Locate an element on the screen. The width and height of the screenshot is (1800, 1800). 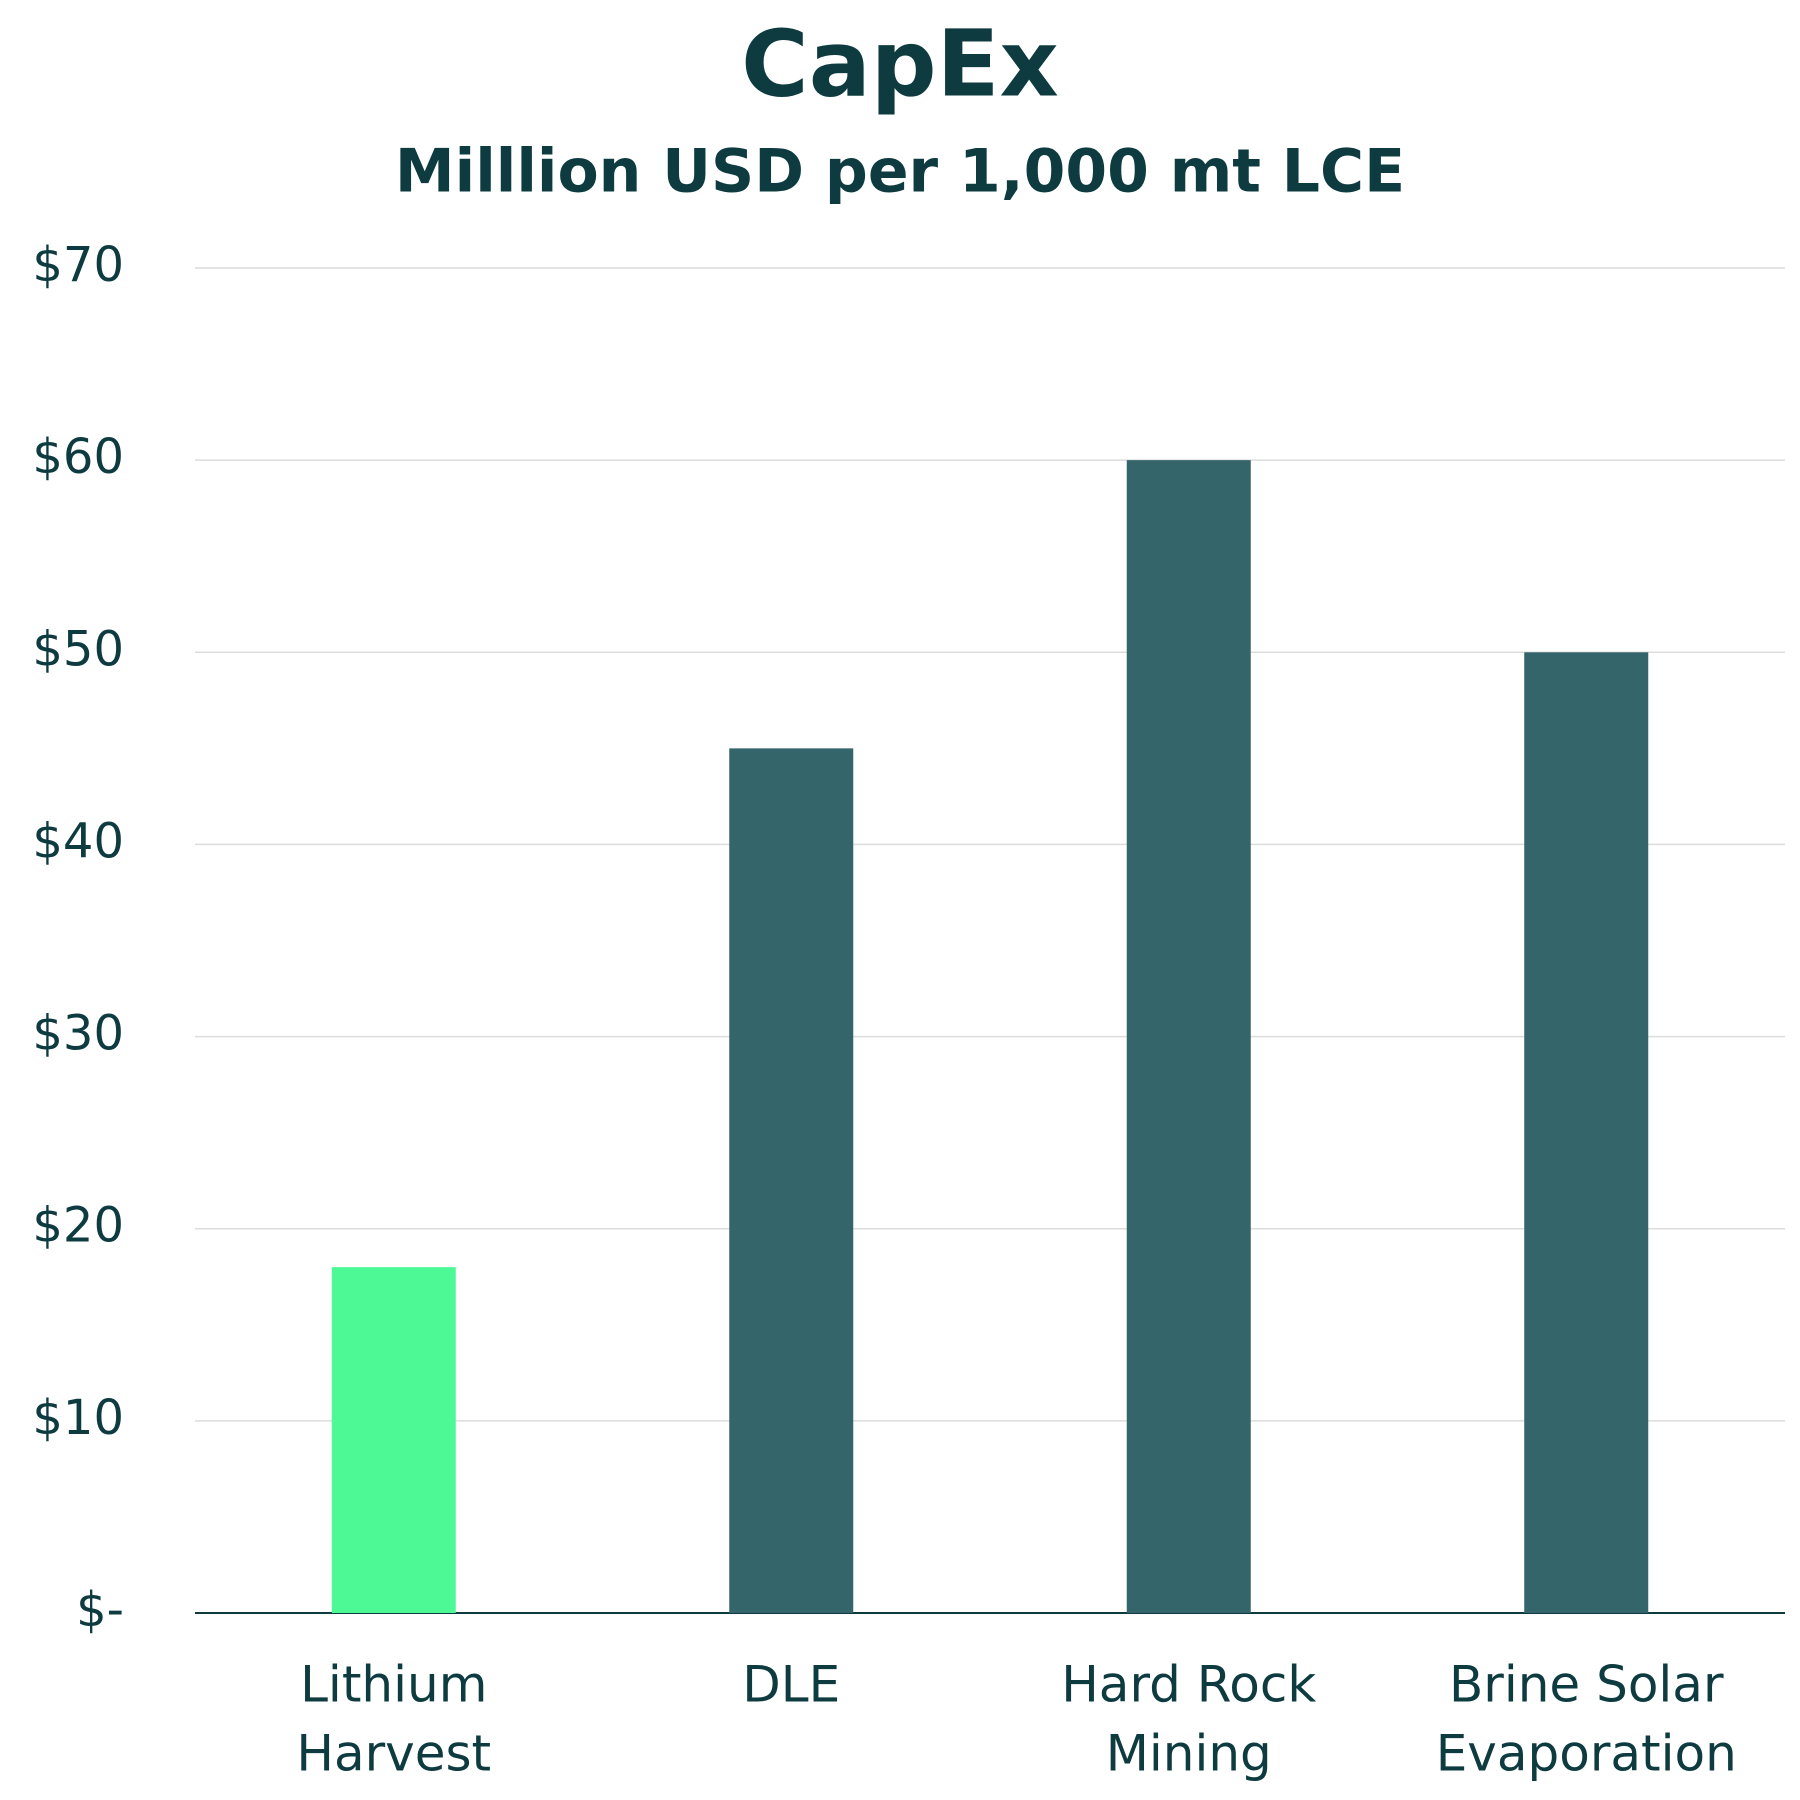
x-tick-label: Hard Rock is located at coordinates (1188, 1685).